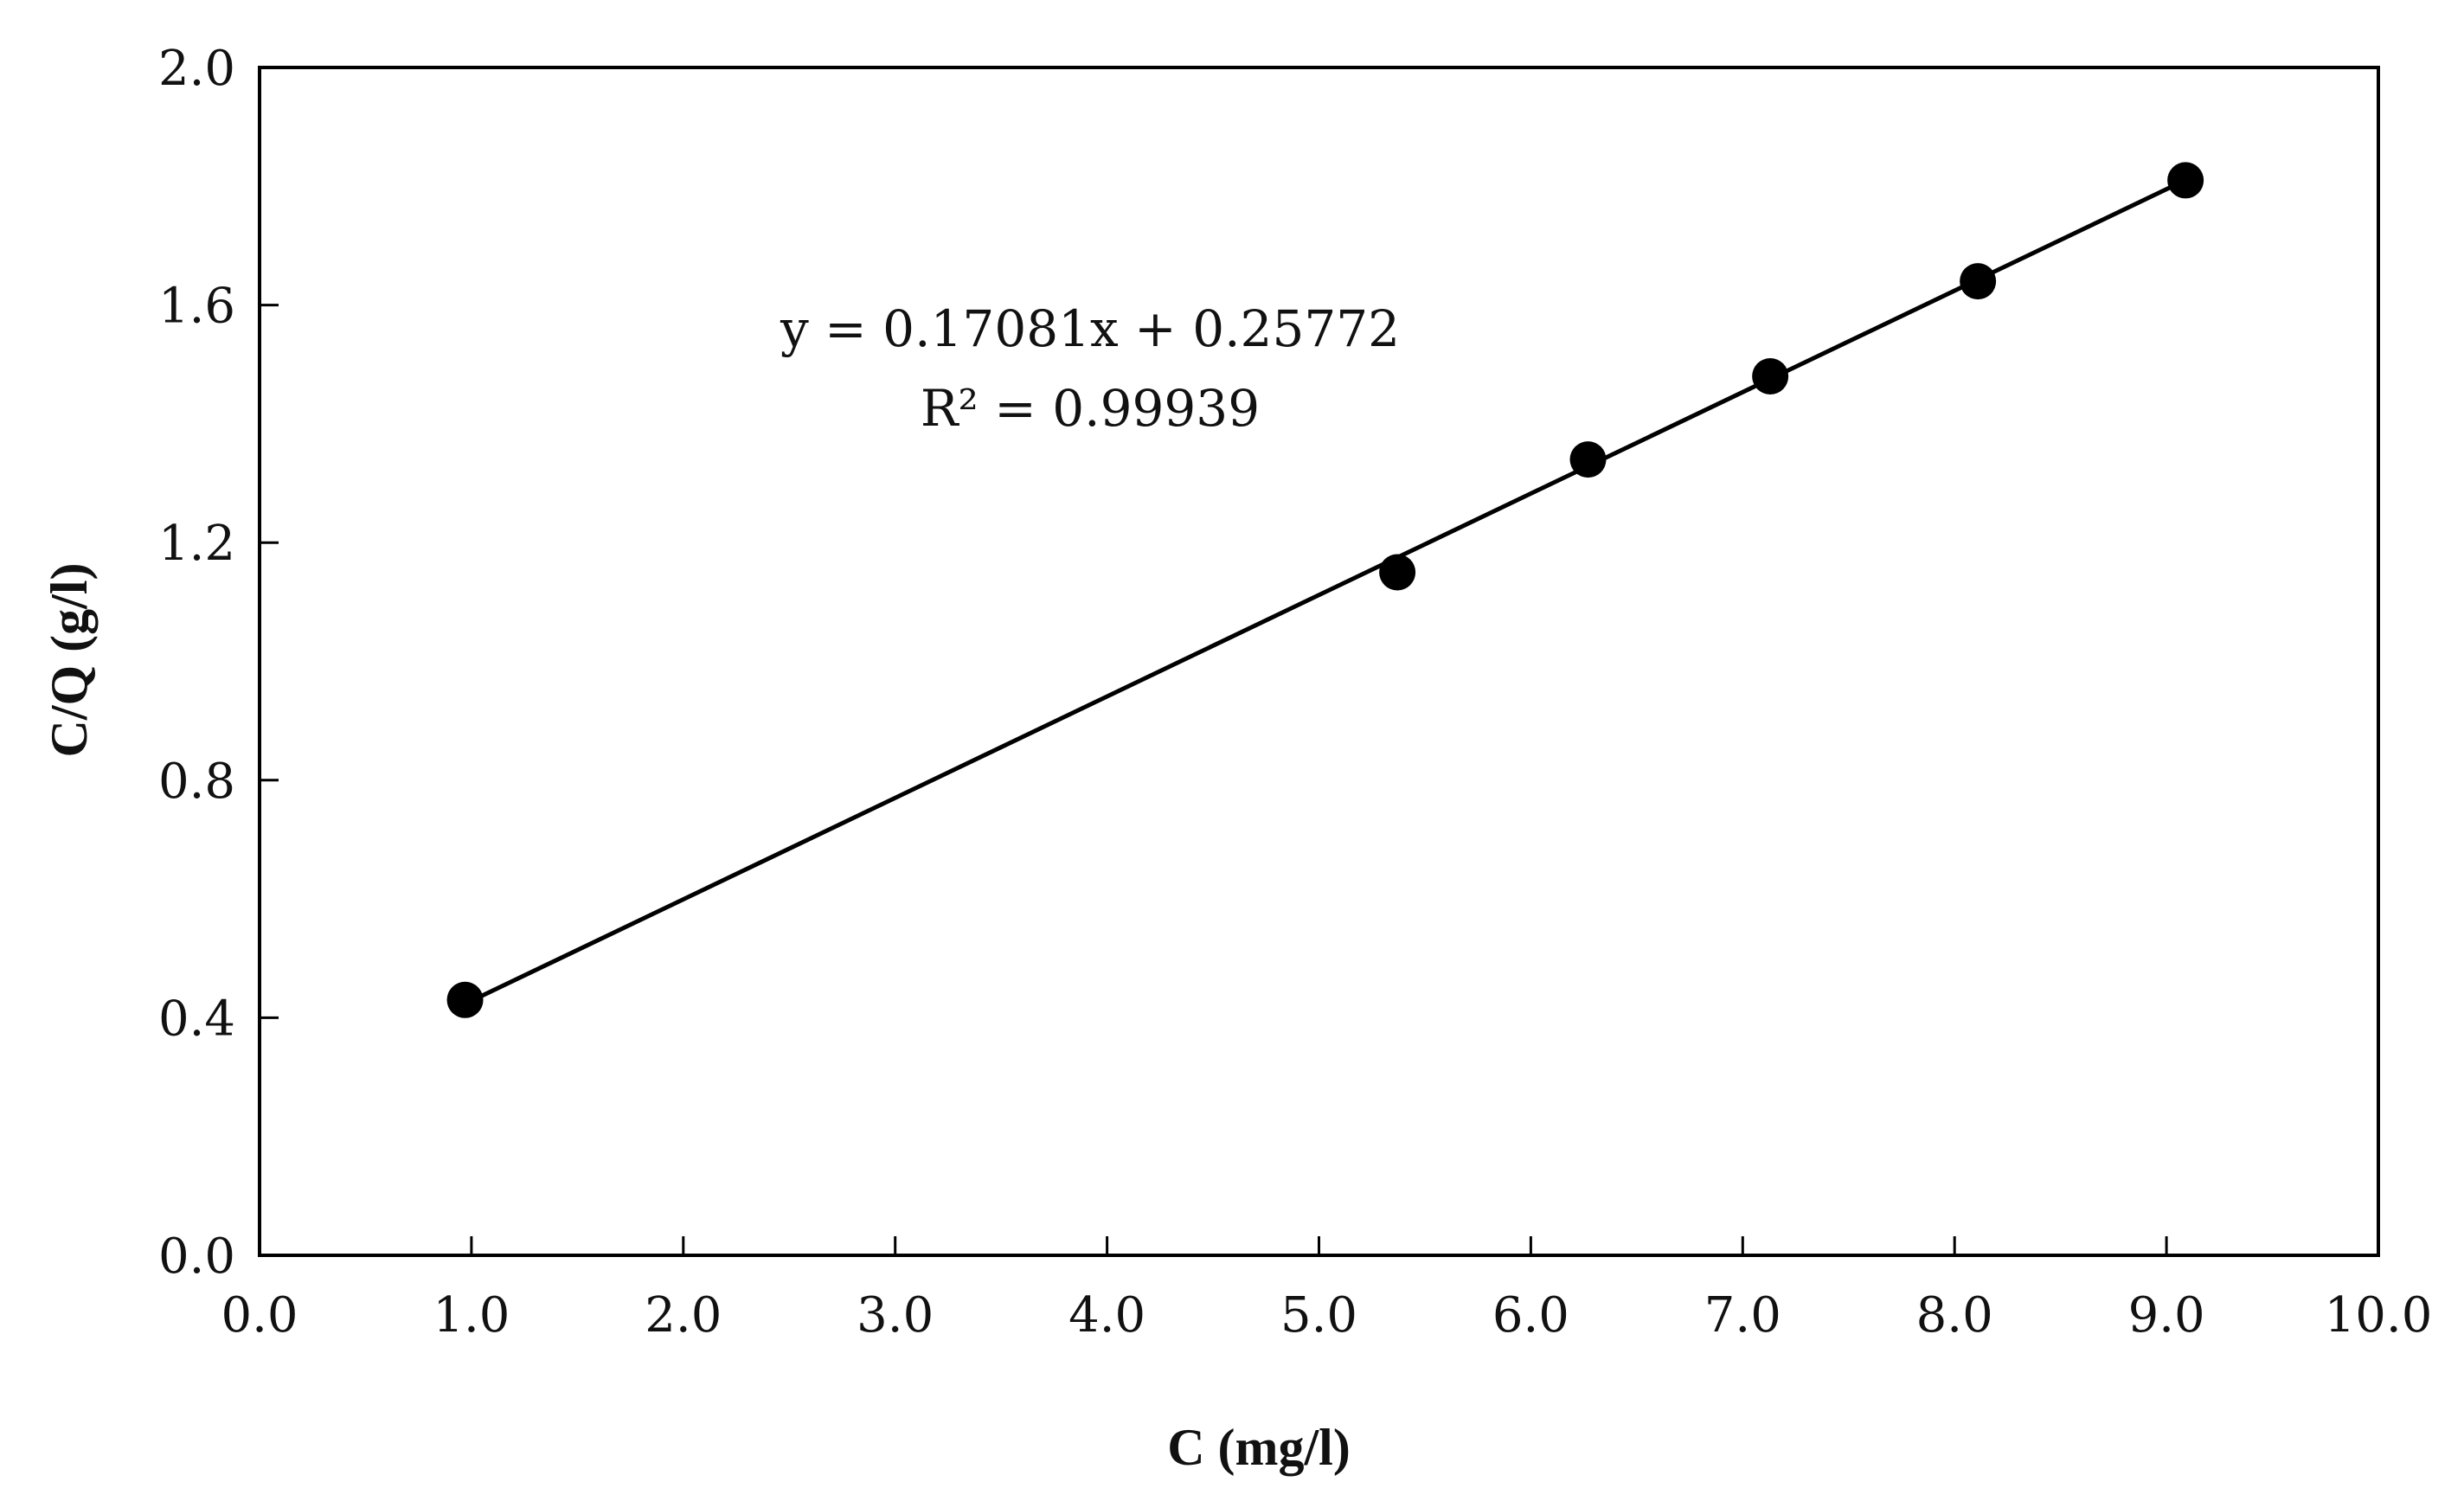 The height and width of the screenshot is (1501, 2464). I want to click on x-tick-label: 1.0, so click(472, 1315).